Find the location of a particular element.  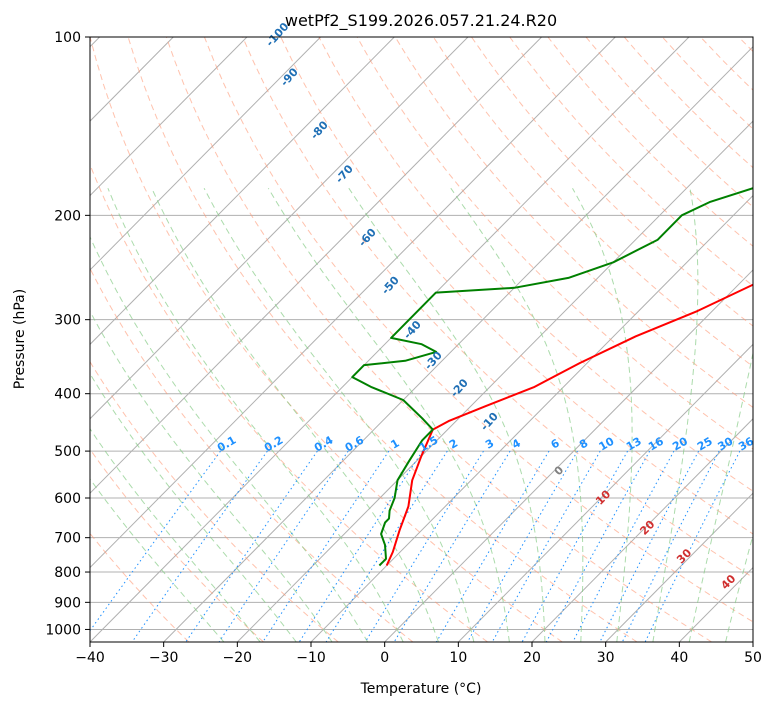

dry-adiabat-label: -80 is located at coordinates (319, 130).